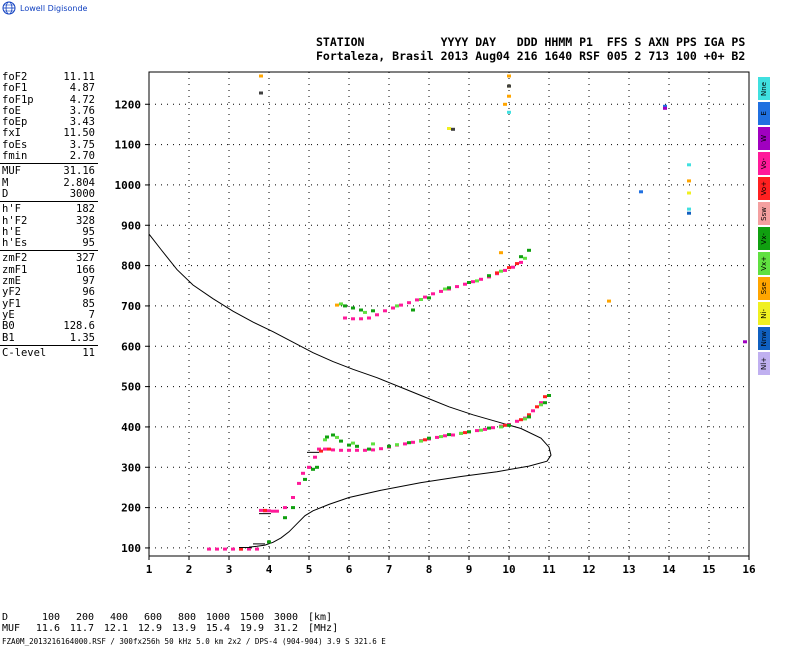  I want to click on distance-value: 400, so click(118, 617).